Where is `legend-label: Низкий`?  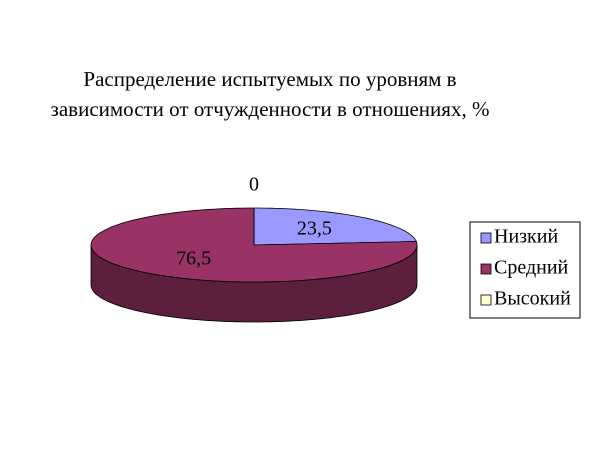
legend-label: Низкий is located at coordinates (526, 237).